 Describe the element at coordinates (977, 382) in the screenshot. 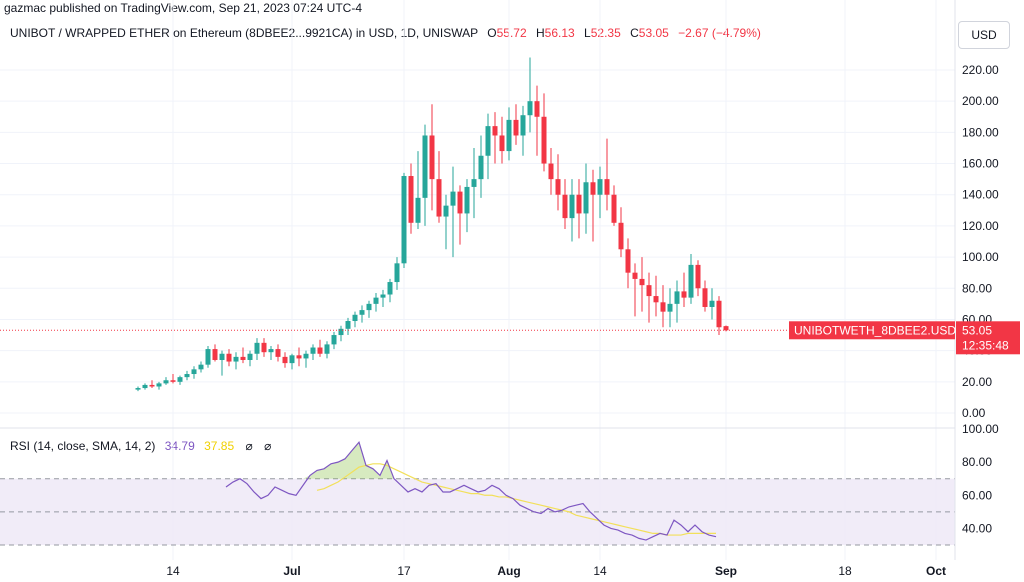

I see `price-tick-label: 20.00` at that location.